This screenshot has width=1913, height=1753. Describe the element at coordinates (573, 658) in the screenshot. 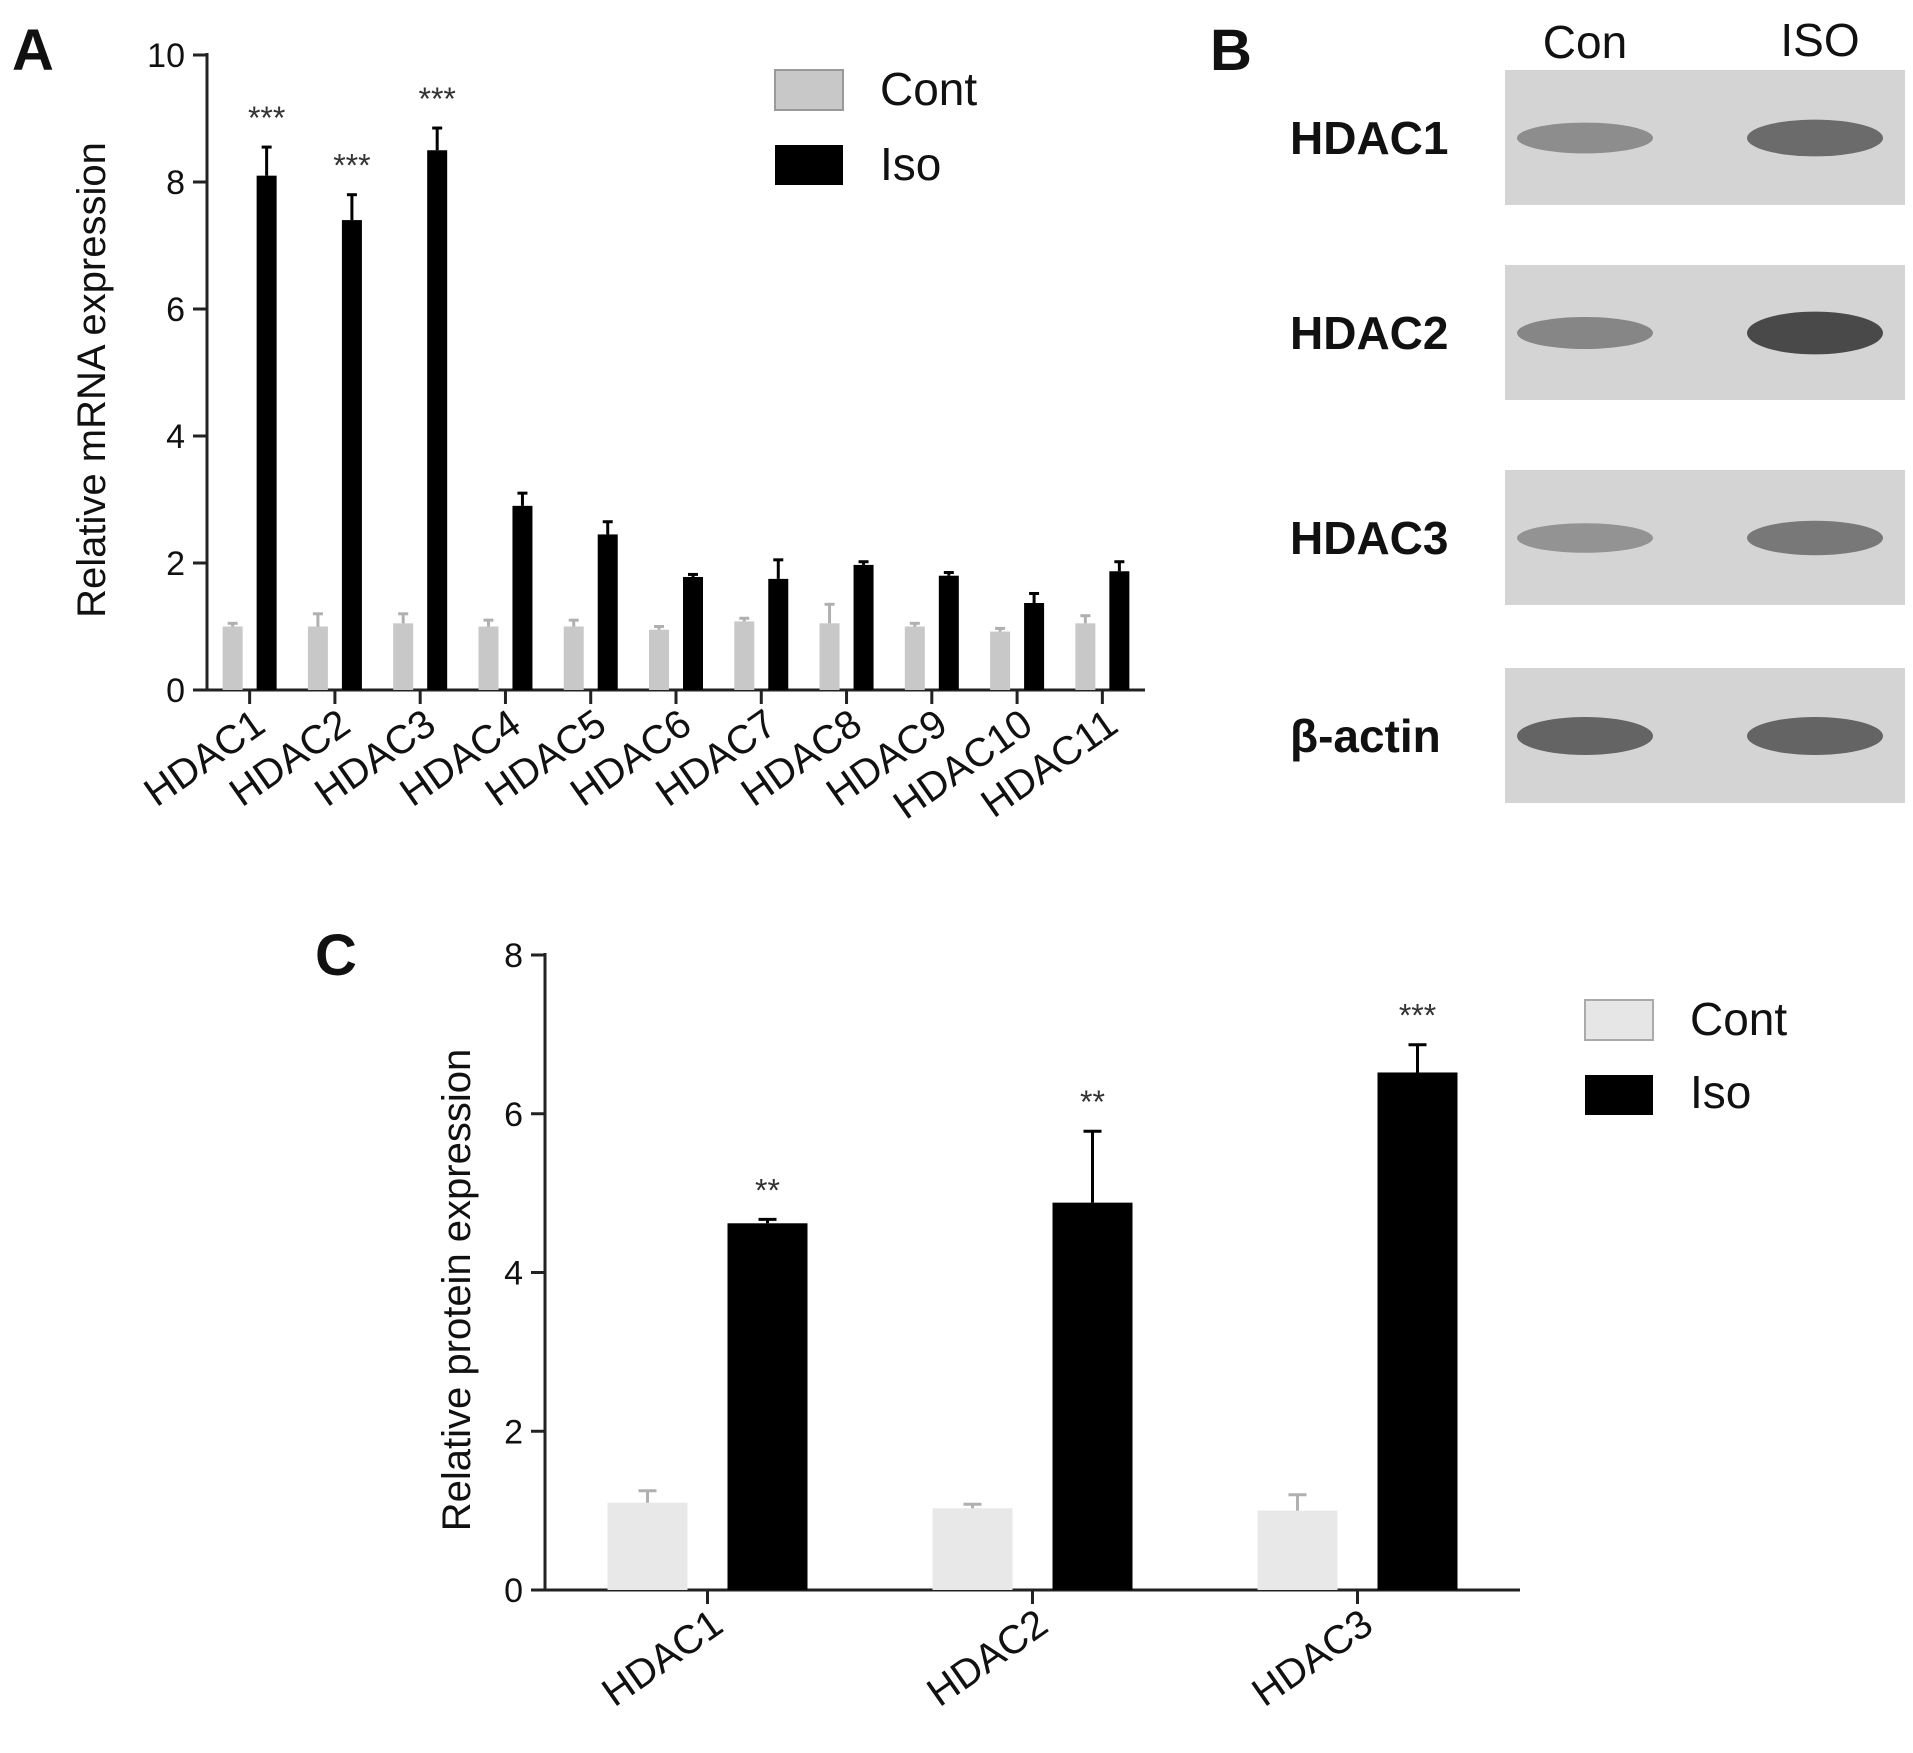

I see `bar-cont-hdac5` at that location.